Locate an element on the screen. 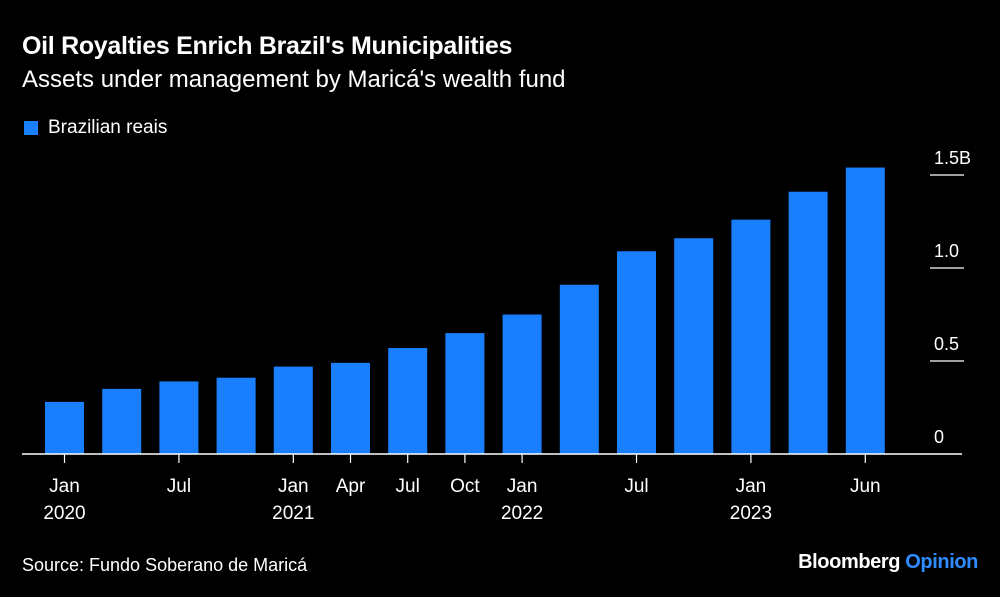  x-tick-label: Apr is located at coordinates (351, 486).